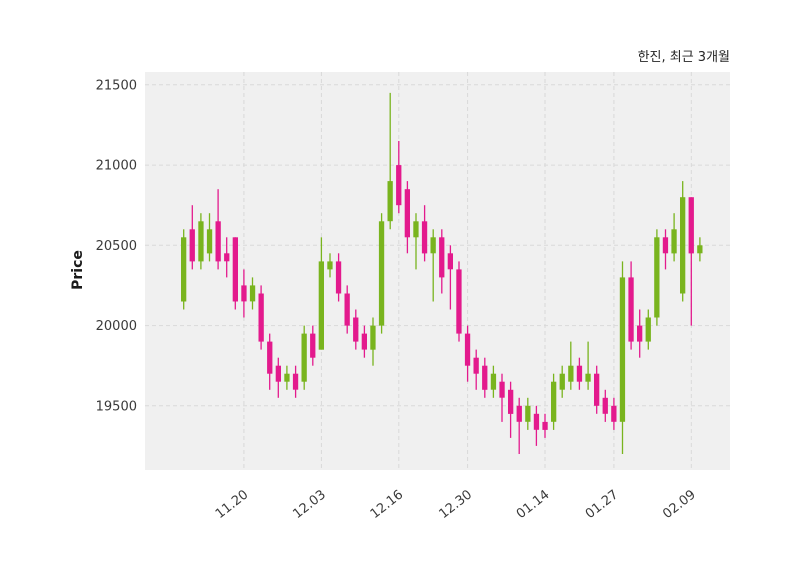 The height and width of the screenshot is (575, 800). I want to click on y-axis-title: Price, so click(77, 270).